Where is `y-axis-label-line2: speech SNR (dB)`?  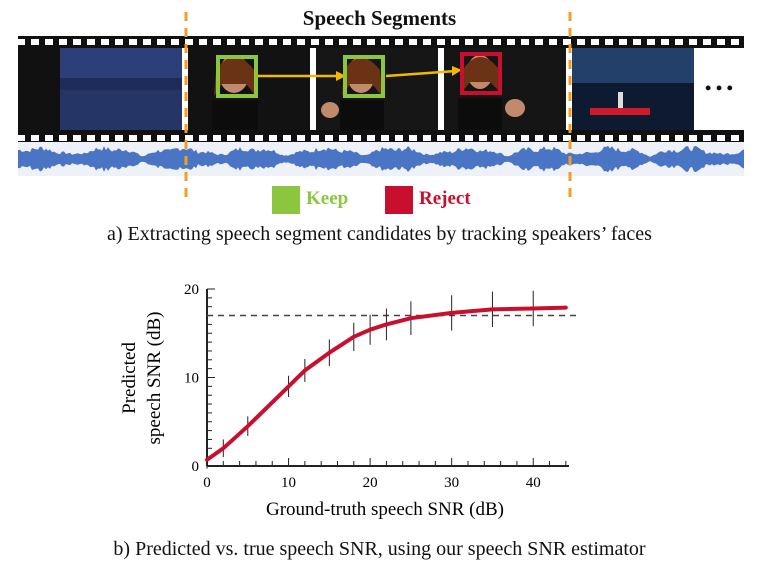 y-axis-label-line2: speech SNR (dB) is located at coordinates (154, 378).